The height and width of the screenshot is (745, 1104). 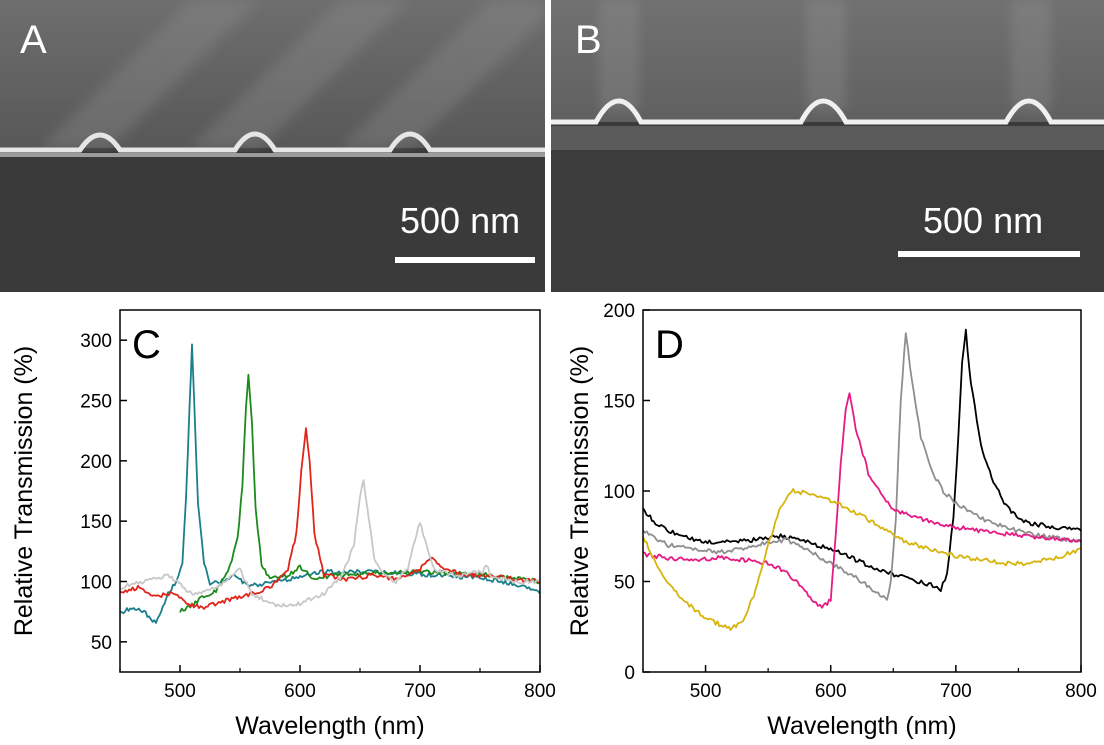 What do you see at coordinates (831, 691) in the screenshot?
I see `chart-d-xtick-label: 600` at bounding box center [831, 691].